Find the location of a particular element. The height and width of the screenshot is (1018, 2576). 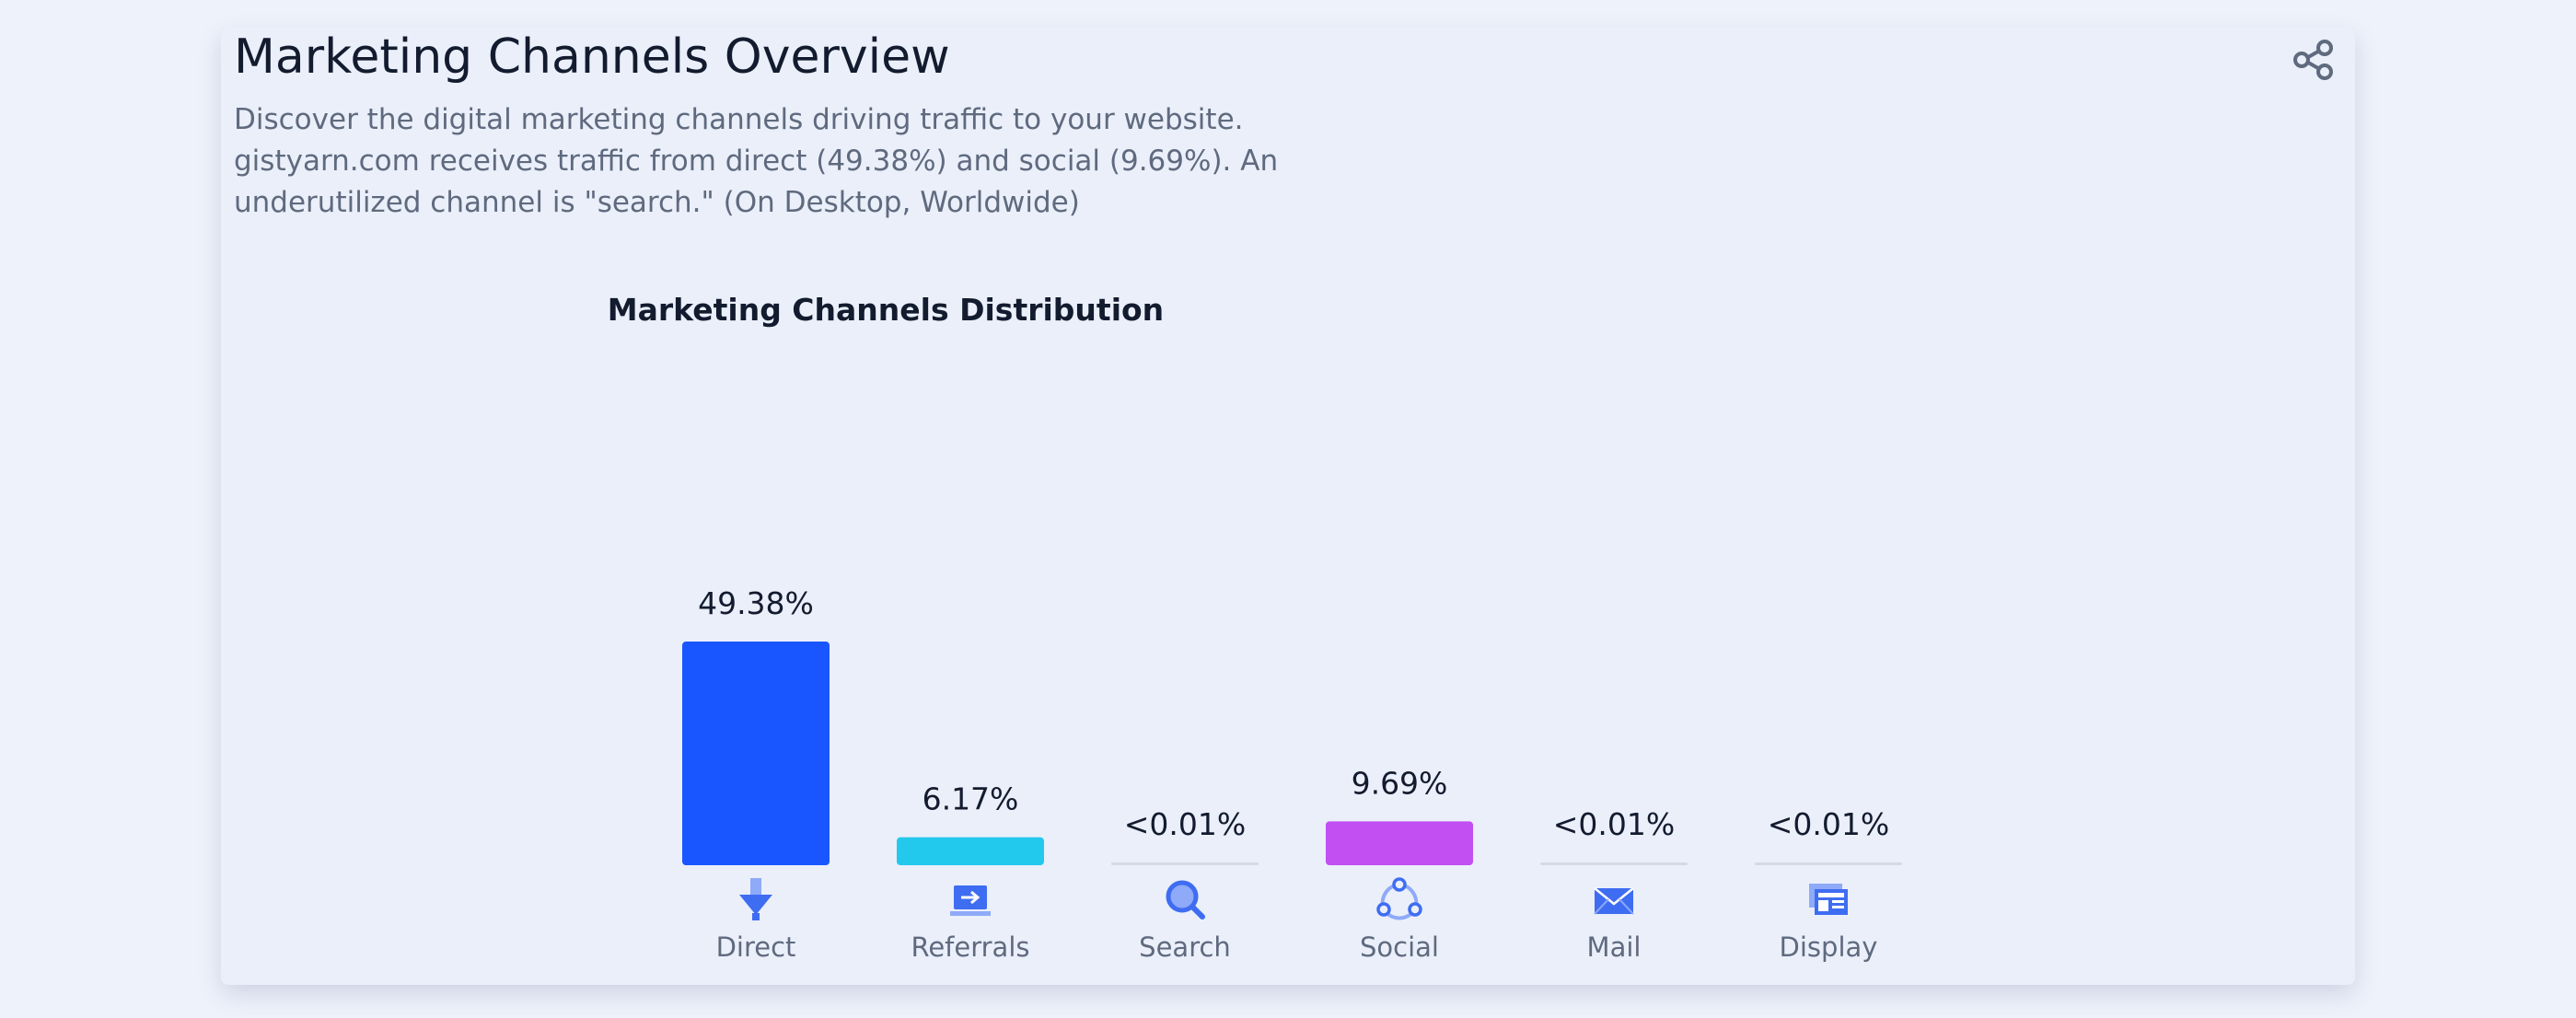

bar-search is located at coordinates (1185, 863).